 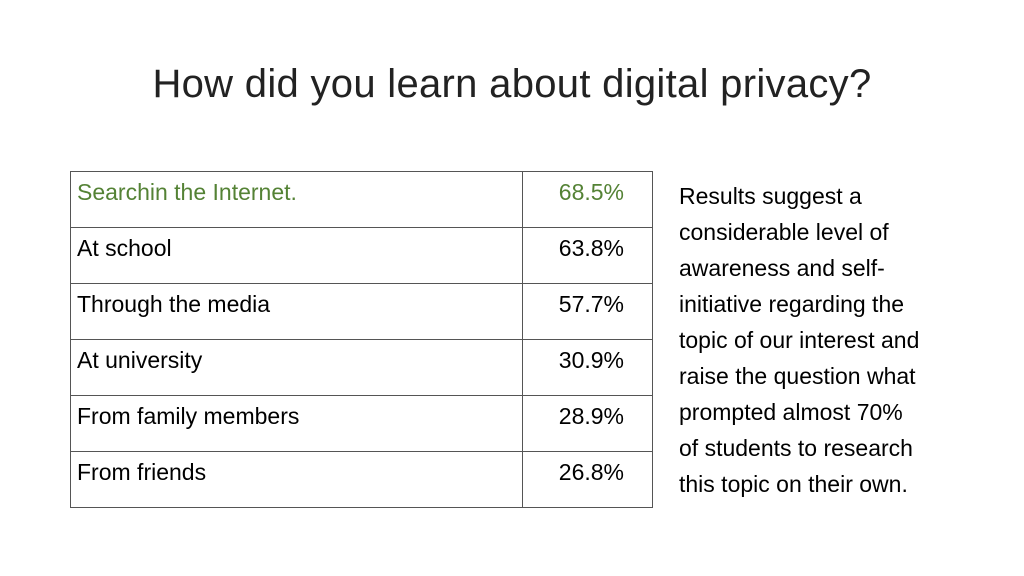 I want to click on row-value: 63.8%, so click(x=587, y=255).